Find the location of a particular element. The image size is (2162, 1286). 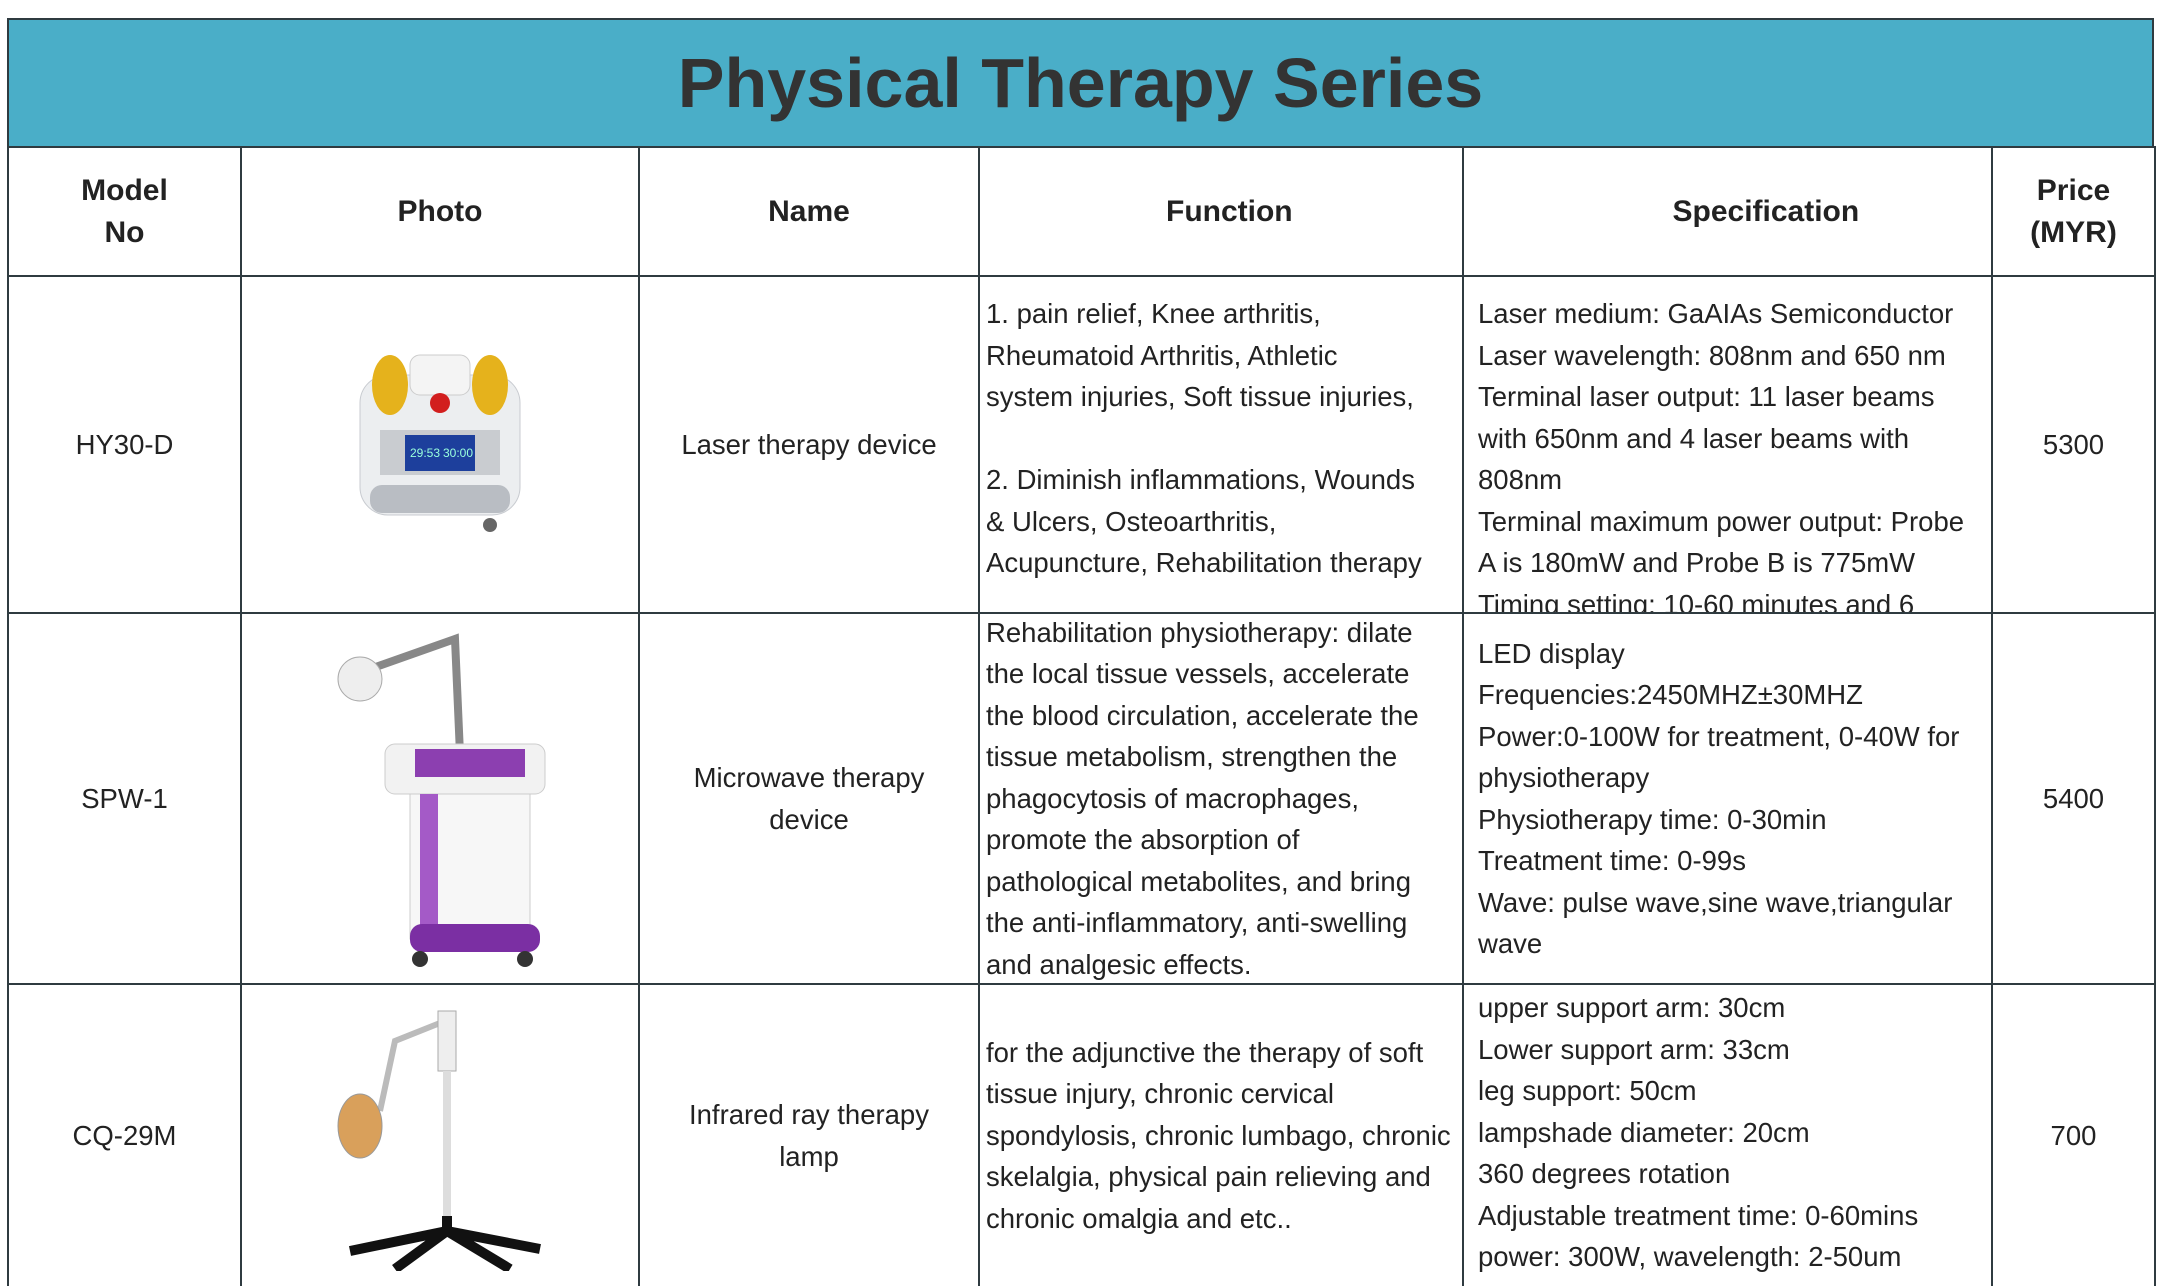

specification-line: power: 300W, wavelength: 2-50um is located at coordinates (1690, 1256).